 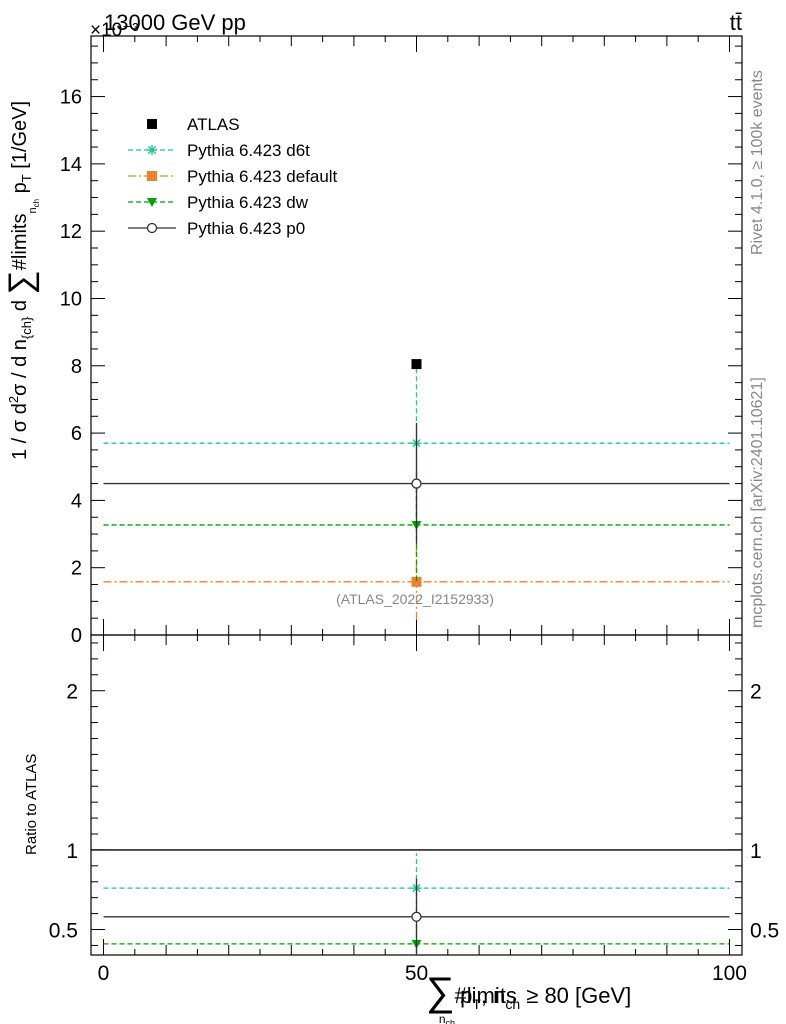 I want to click on mcplots-label: mcplots.cern.ch [arXiv:2401.10621], so click(x=757, y=502).